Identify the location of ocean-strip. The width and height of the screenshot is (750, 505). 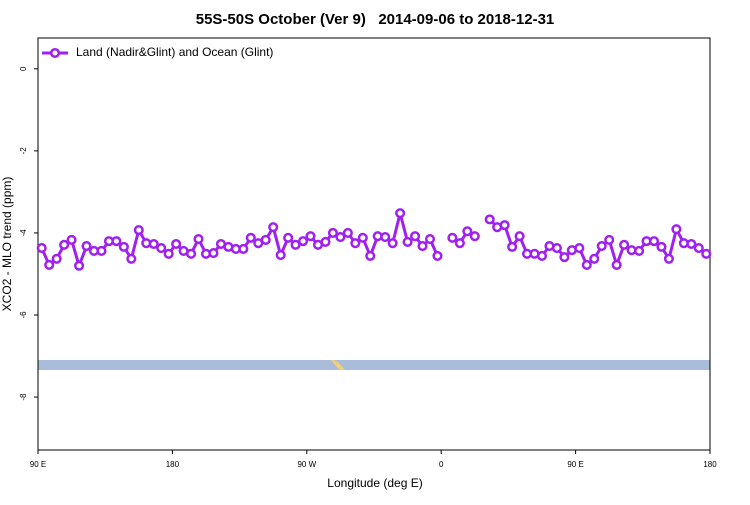
(374, 365).